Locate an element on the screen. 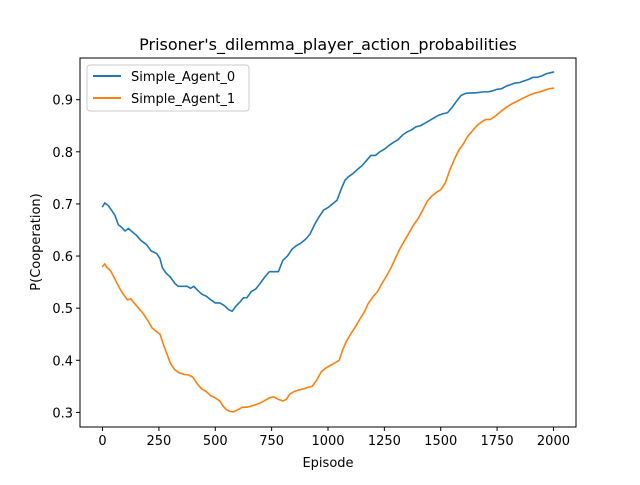 The height and width of the screenshot is (485, 640). y-tick-label: 0.5 is located at coordinates (62, 309).